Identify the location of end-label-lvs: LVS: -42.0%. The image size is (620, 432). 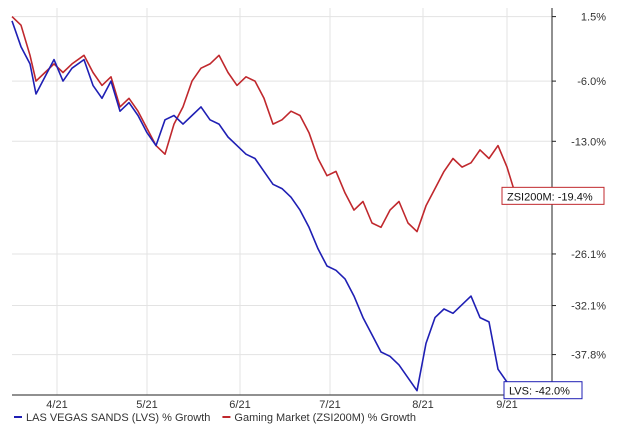
(539, 392).